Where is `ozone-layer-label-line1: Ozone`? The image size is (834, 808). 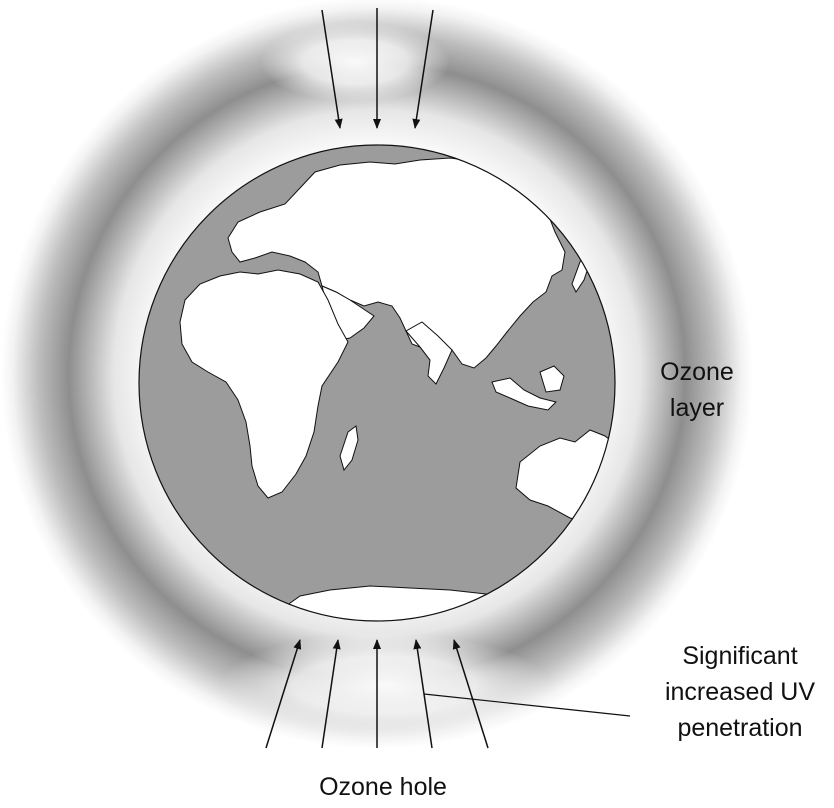 ozone-layer-label-line1: Ozone is located at coordinates (697, 372).